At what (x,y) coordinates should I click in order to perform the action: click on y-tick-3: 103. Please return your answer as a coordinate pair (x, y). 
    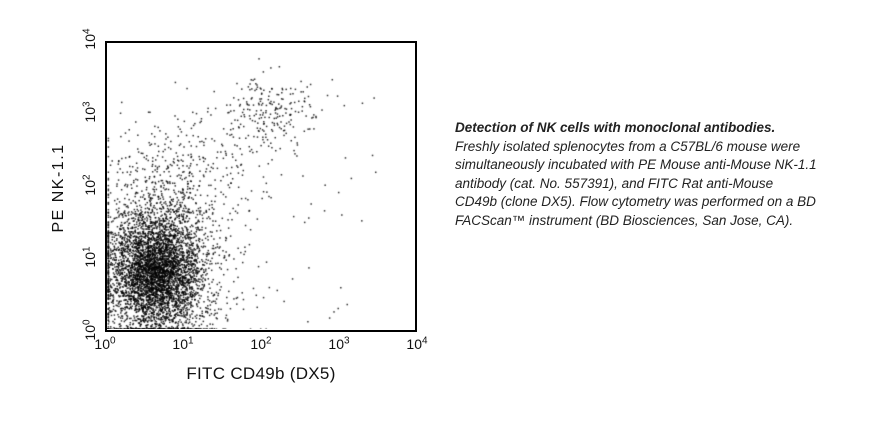
    Looking at the image, I should click on (89, 112).